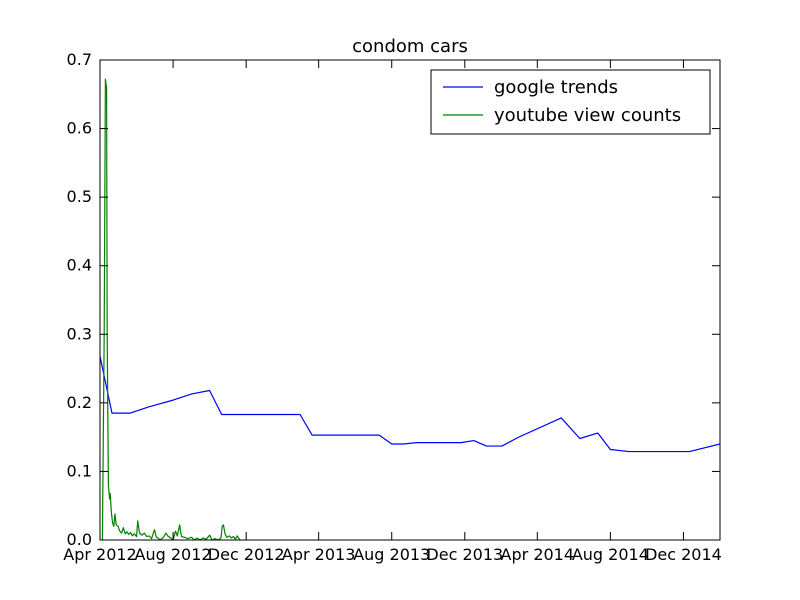 The width and height of the screenshot is (800, 600). What do you see at coordinates (79, 470) in the screenshot?
I see `y-tick-label: 0.1` at bounding box center [79, 470].